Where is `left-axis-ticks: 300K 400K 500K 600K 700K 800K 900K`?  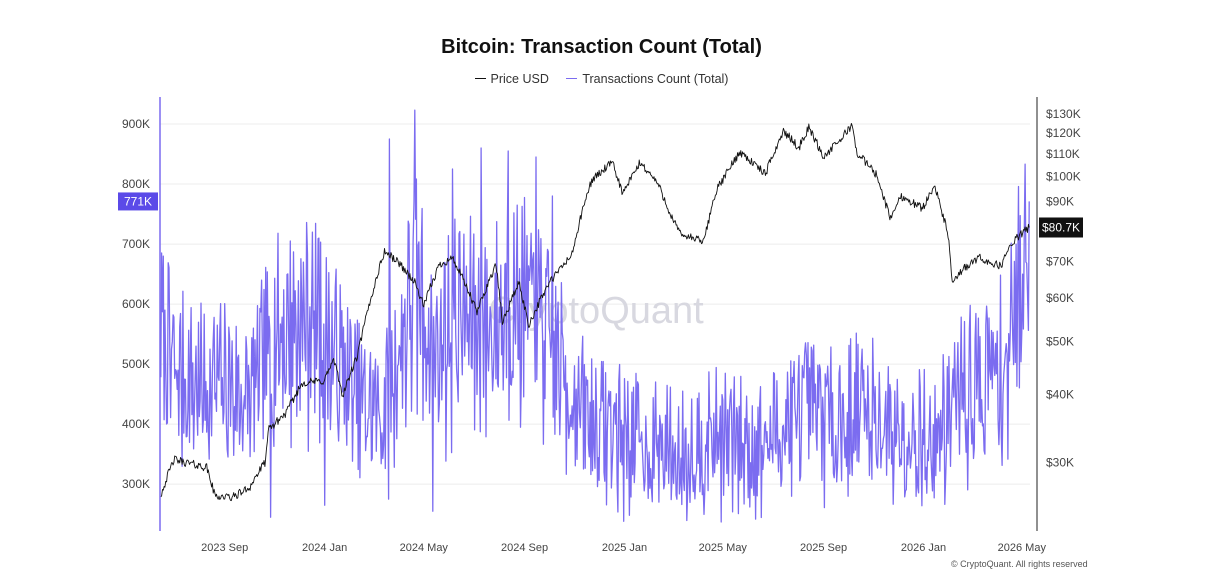 left-axis-ticks: 300K 400K 500K 600K 700K 800K 900K is located at coordinates (136, 304).